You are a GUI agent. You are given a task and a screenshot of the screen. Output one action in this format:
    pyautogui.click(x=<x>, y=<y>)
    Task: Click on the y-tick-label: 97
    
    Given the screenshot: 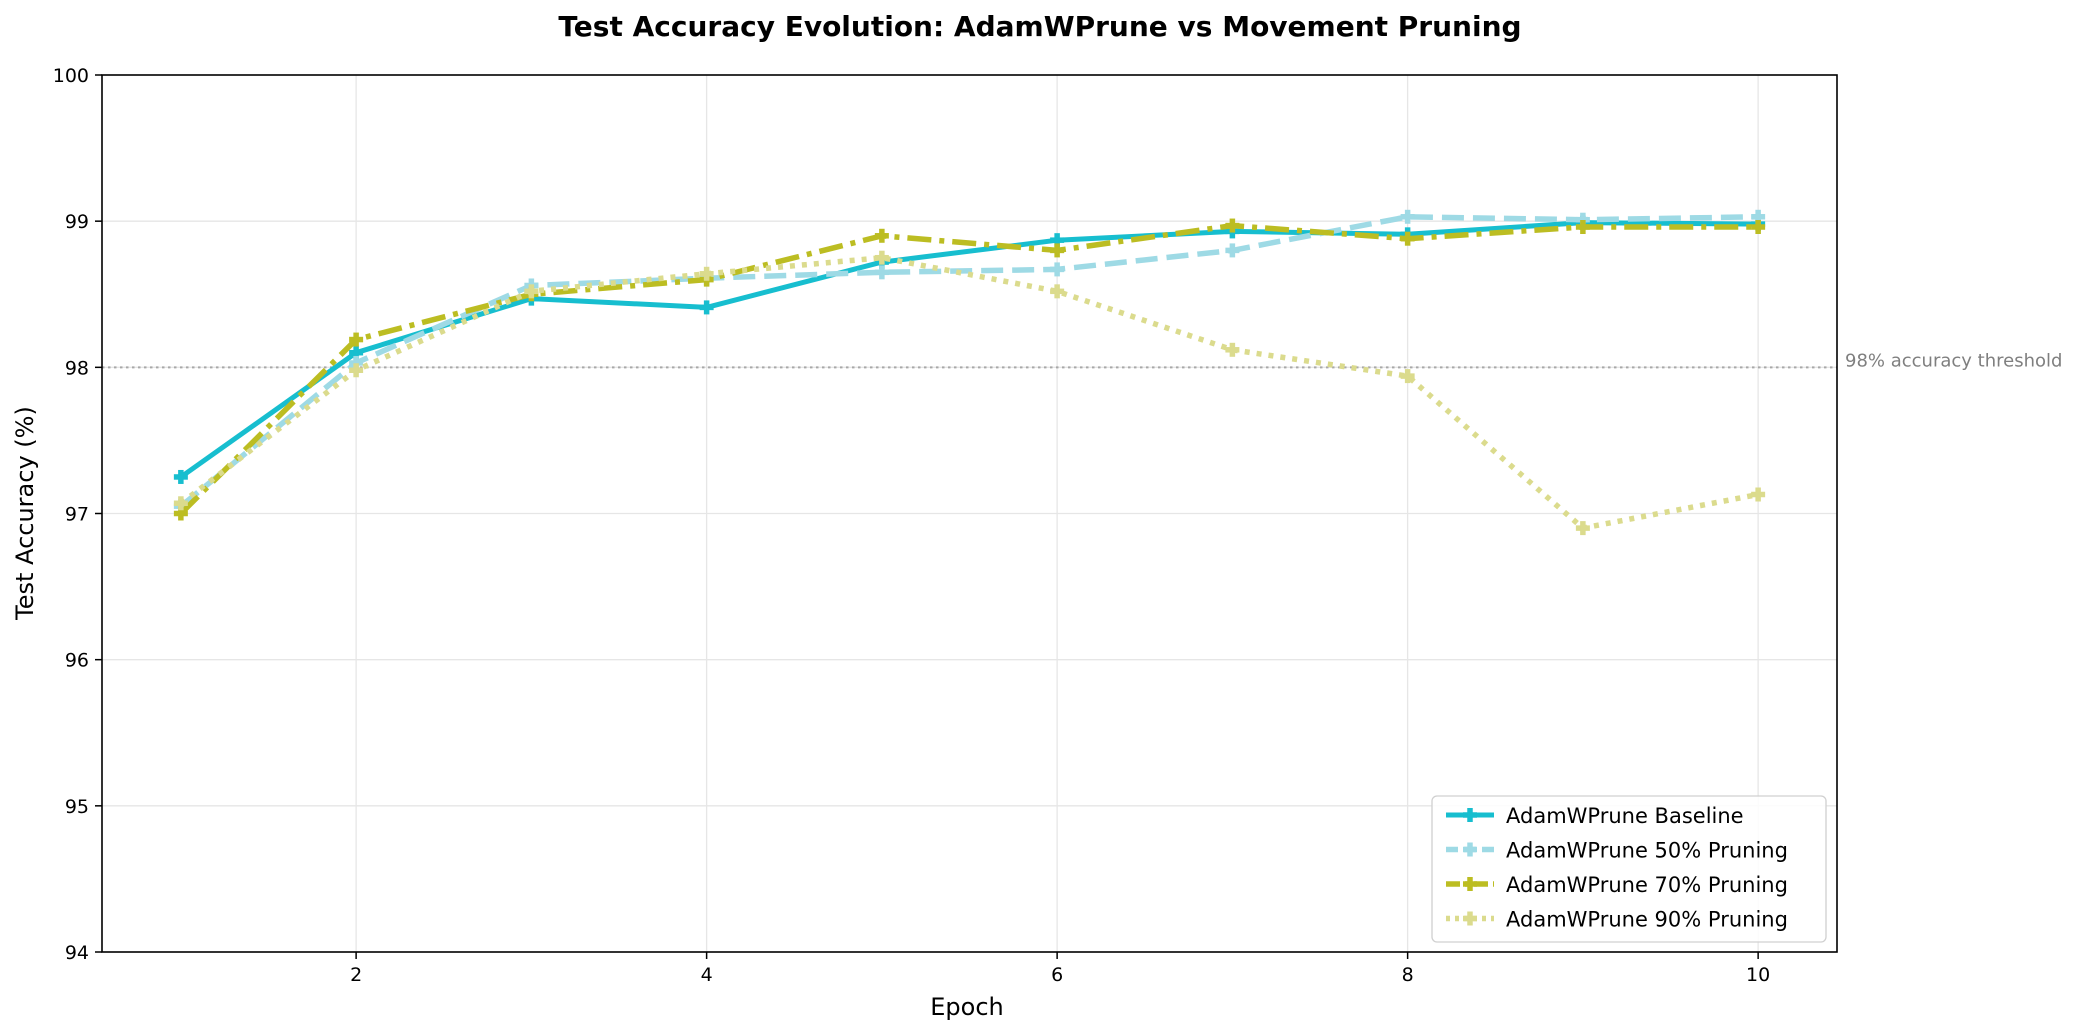 What is the action you would take?
    pyautogui.click(x=77, y=515)
    